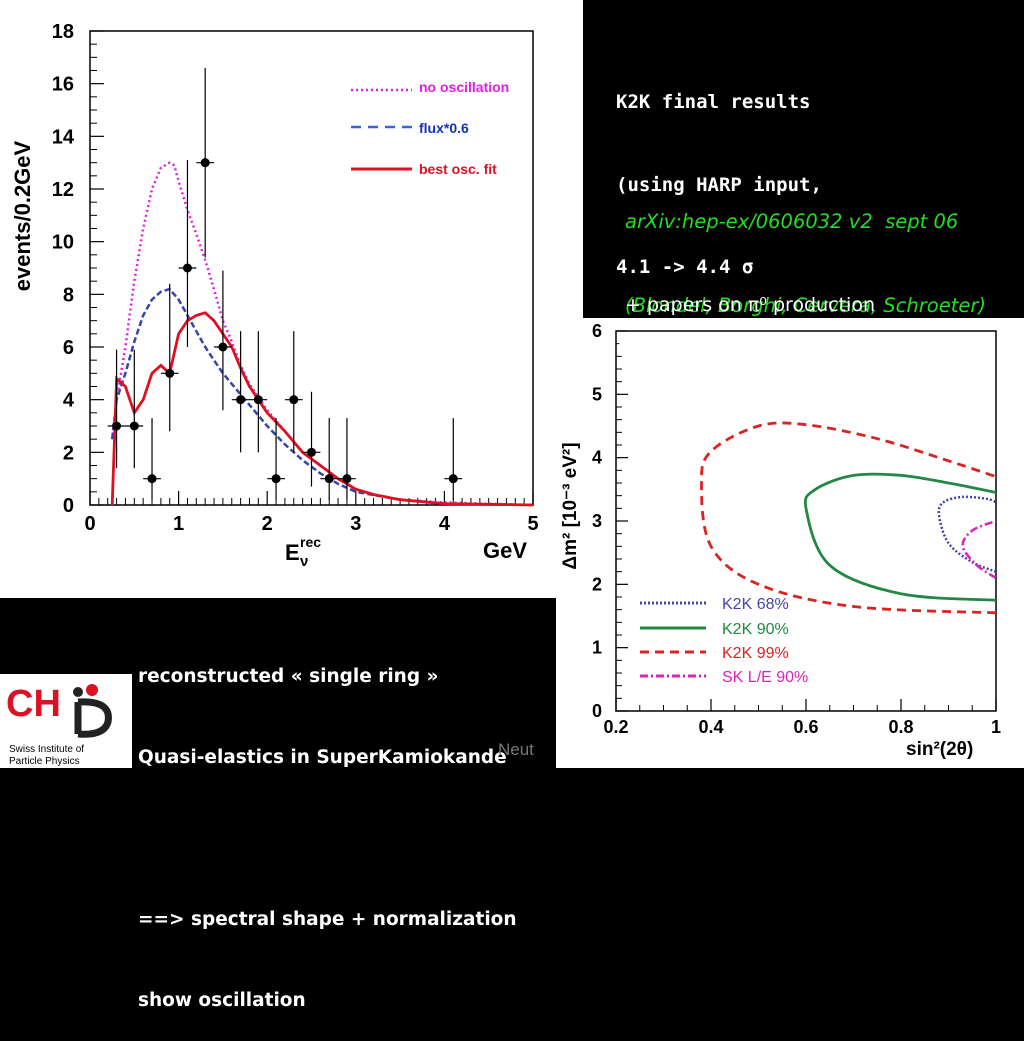  Describe the element at coordinates (63, 137) in the screenshot. I see `y-tick-label: 14` at that location.